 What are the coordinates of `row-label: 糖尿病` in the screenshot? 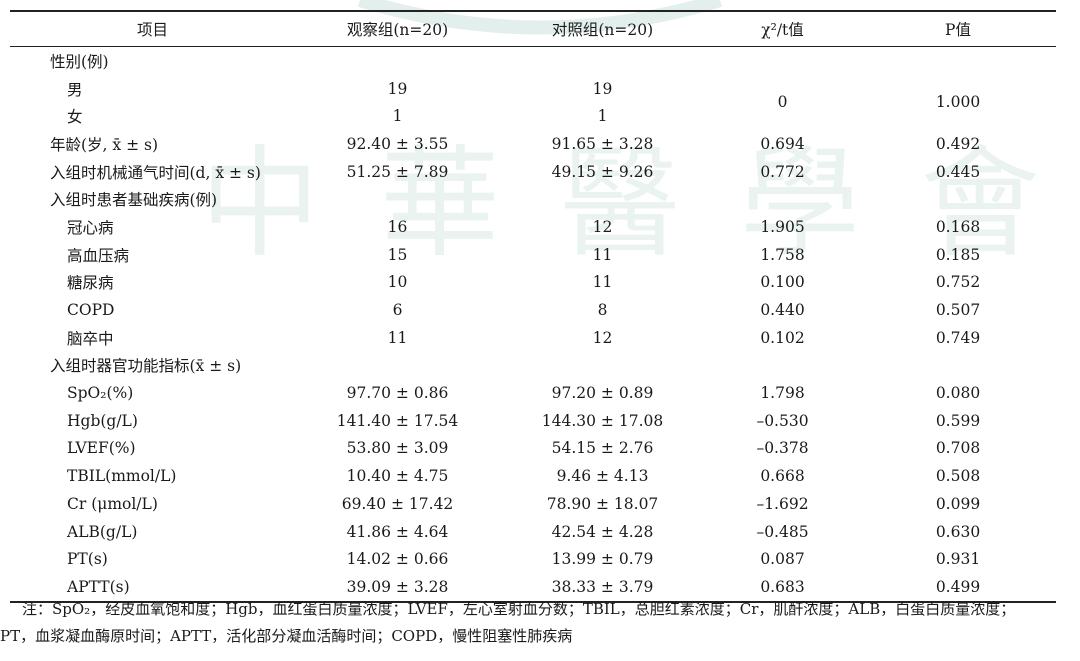 It's located at (90, 283).